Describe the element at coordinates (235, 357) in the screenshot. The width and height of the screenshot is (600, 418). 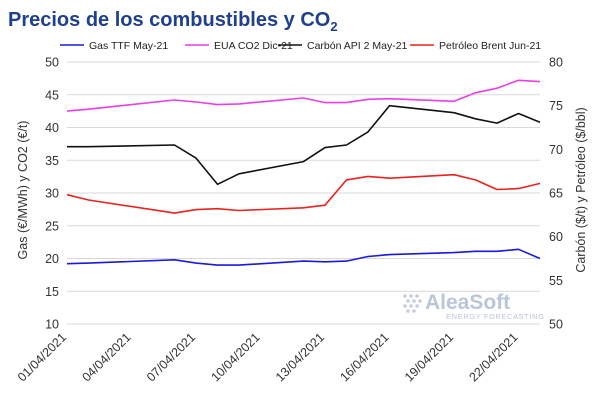
I see `x-tick-label: 10/04/2021` at that location.